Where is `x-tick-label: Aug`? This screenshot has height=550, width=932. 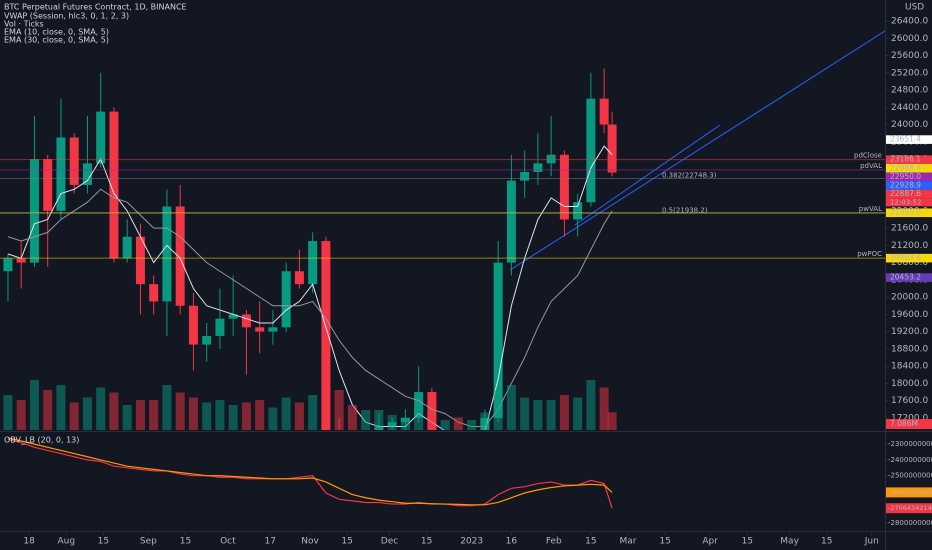 x-tick-label: Aug is located at coordinates (66, 542).